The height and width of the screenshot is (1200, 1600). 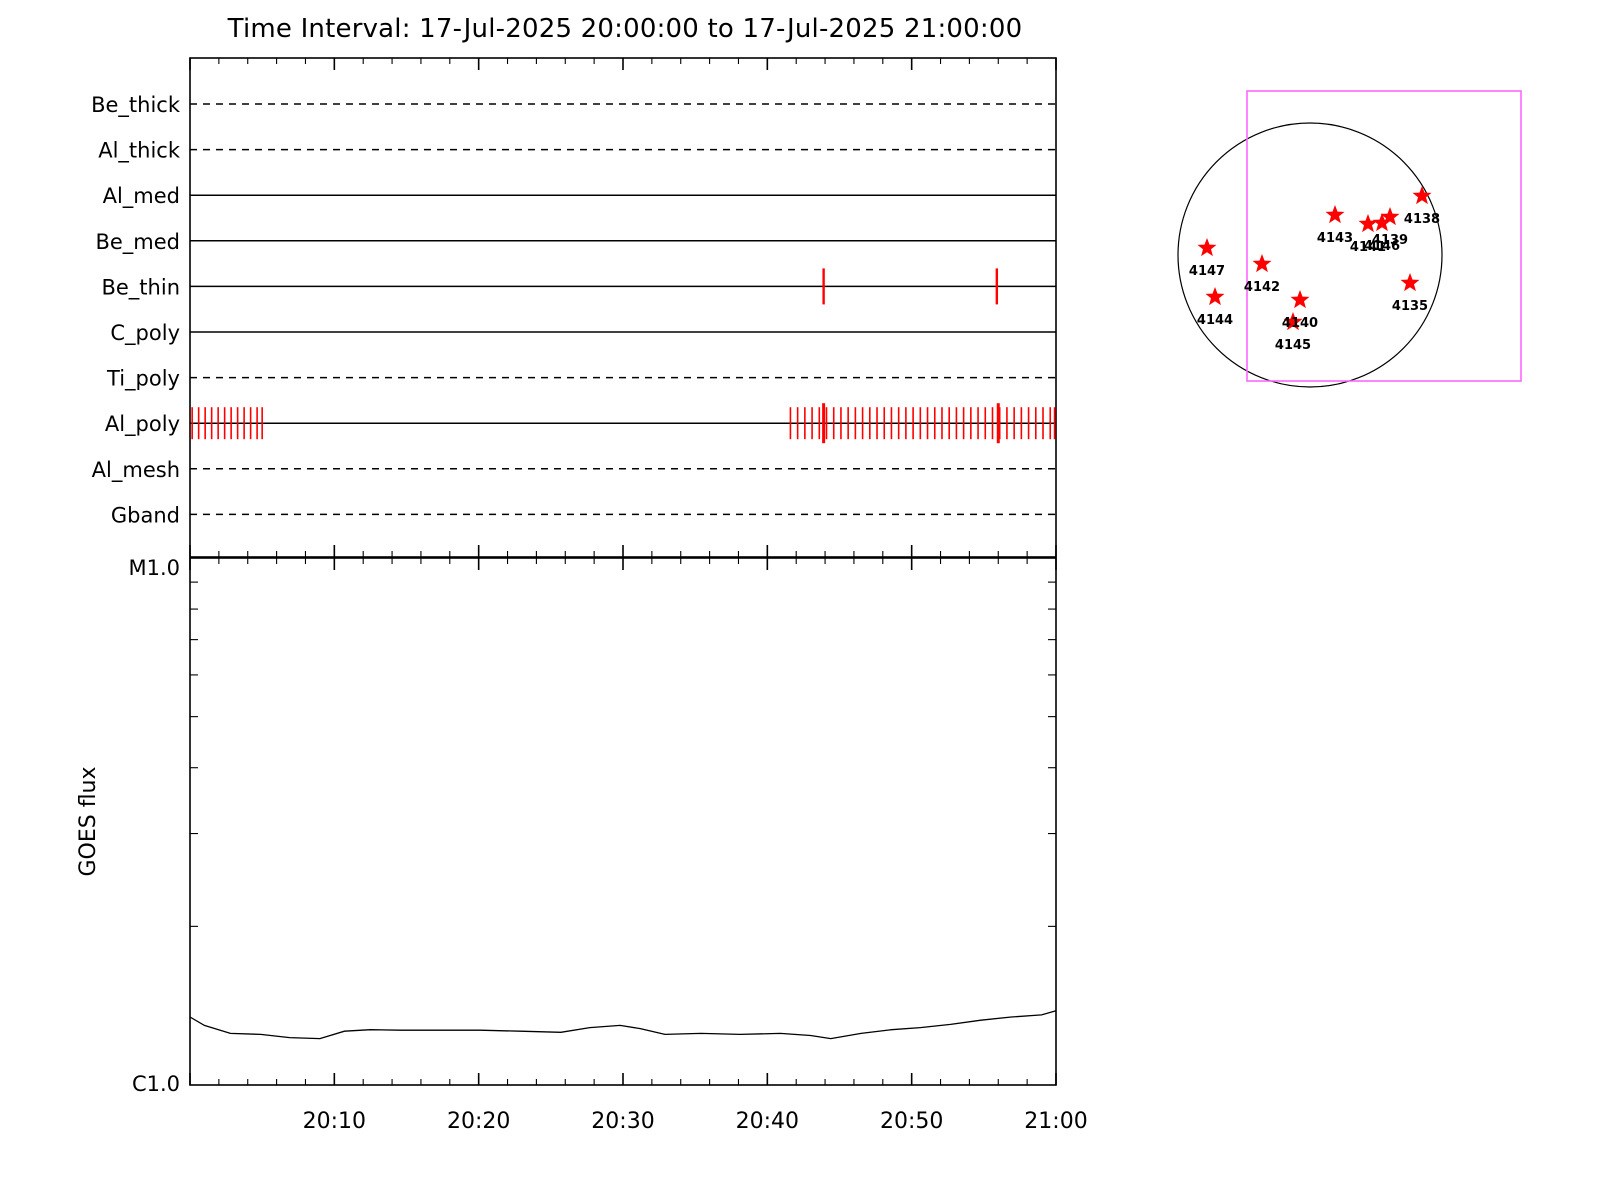 I want to click on active-region-label: 4142, so click(x=1262, y=287).